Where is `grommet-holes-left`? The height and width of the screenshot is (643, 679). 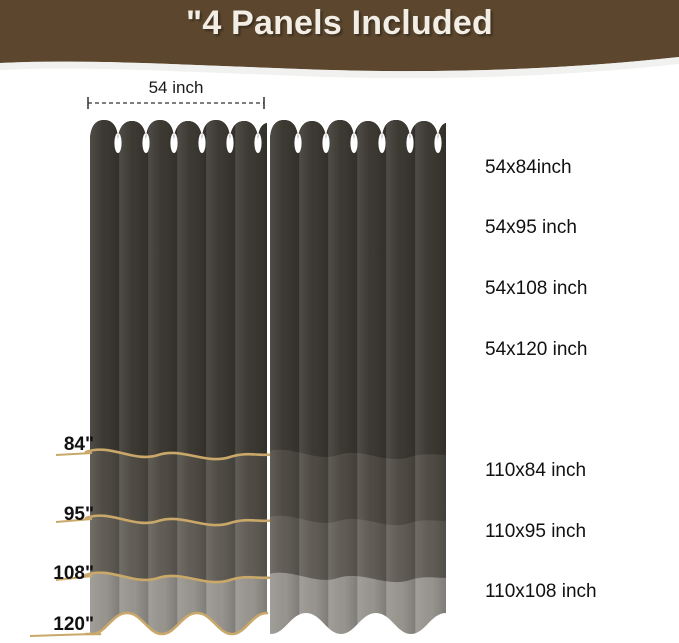 grommet-holes-left is located at coordinates (188, 143).